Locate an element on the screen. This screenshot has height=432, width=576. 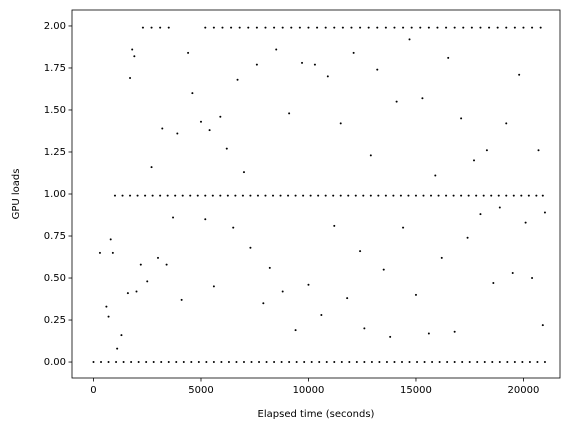
x-tick-label: 10000 is located at coordinates (309, 390).